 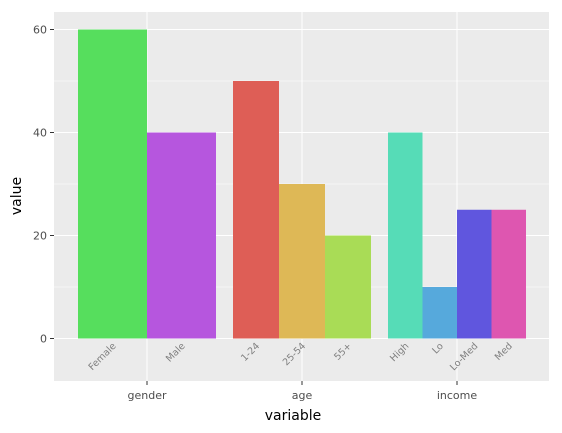 I want to click on bar-high, so click(x=405, y=235).